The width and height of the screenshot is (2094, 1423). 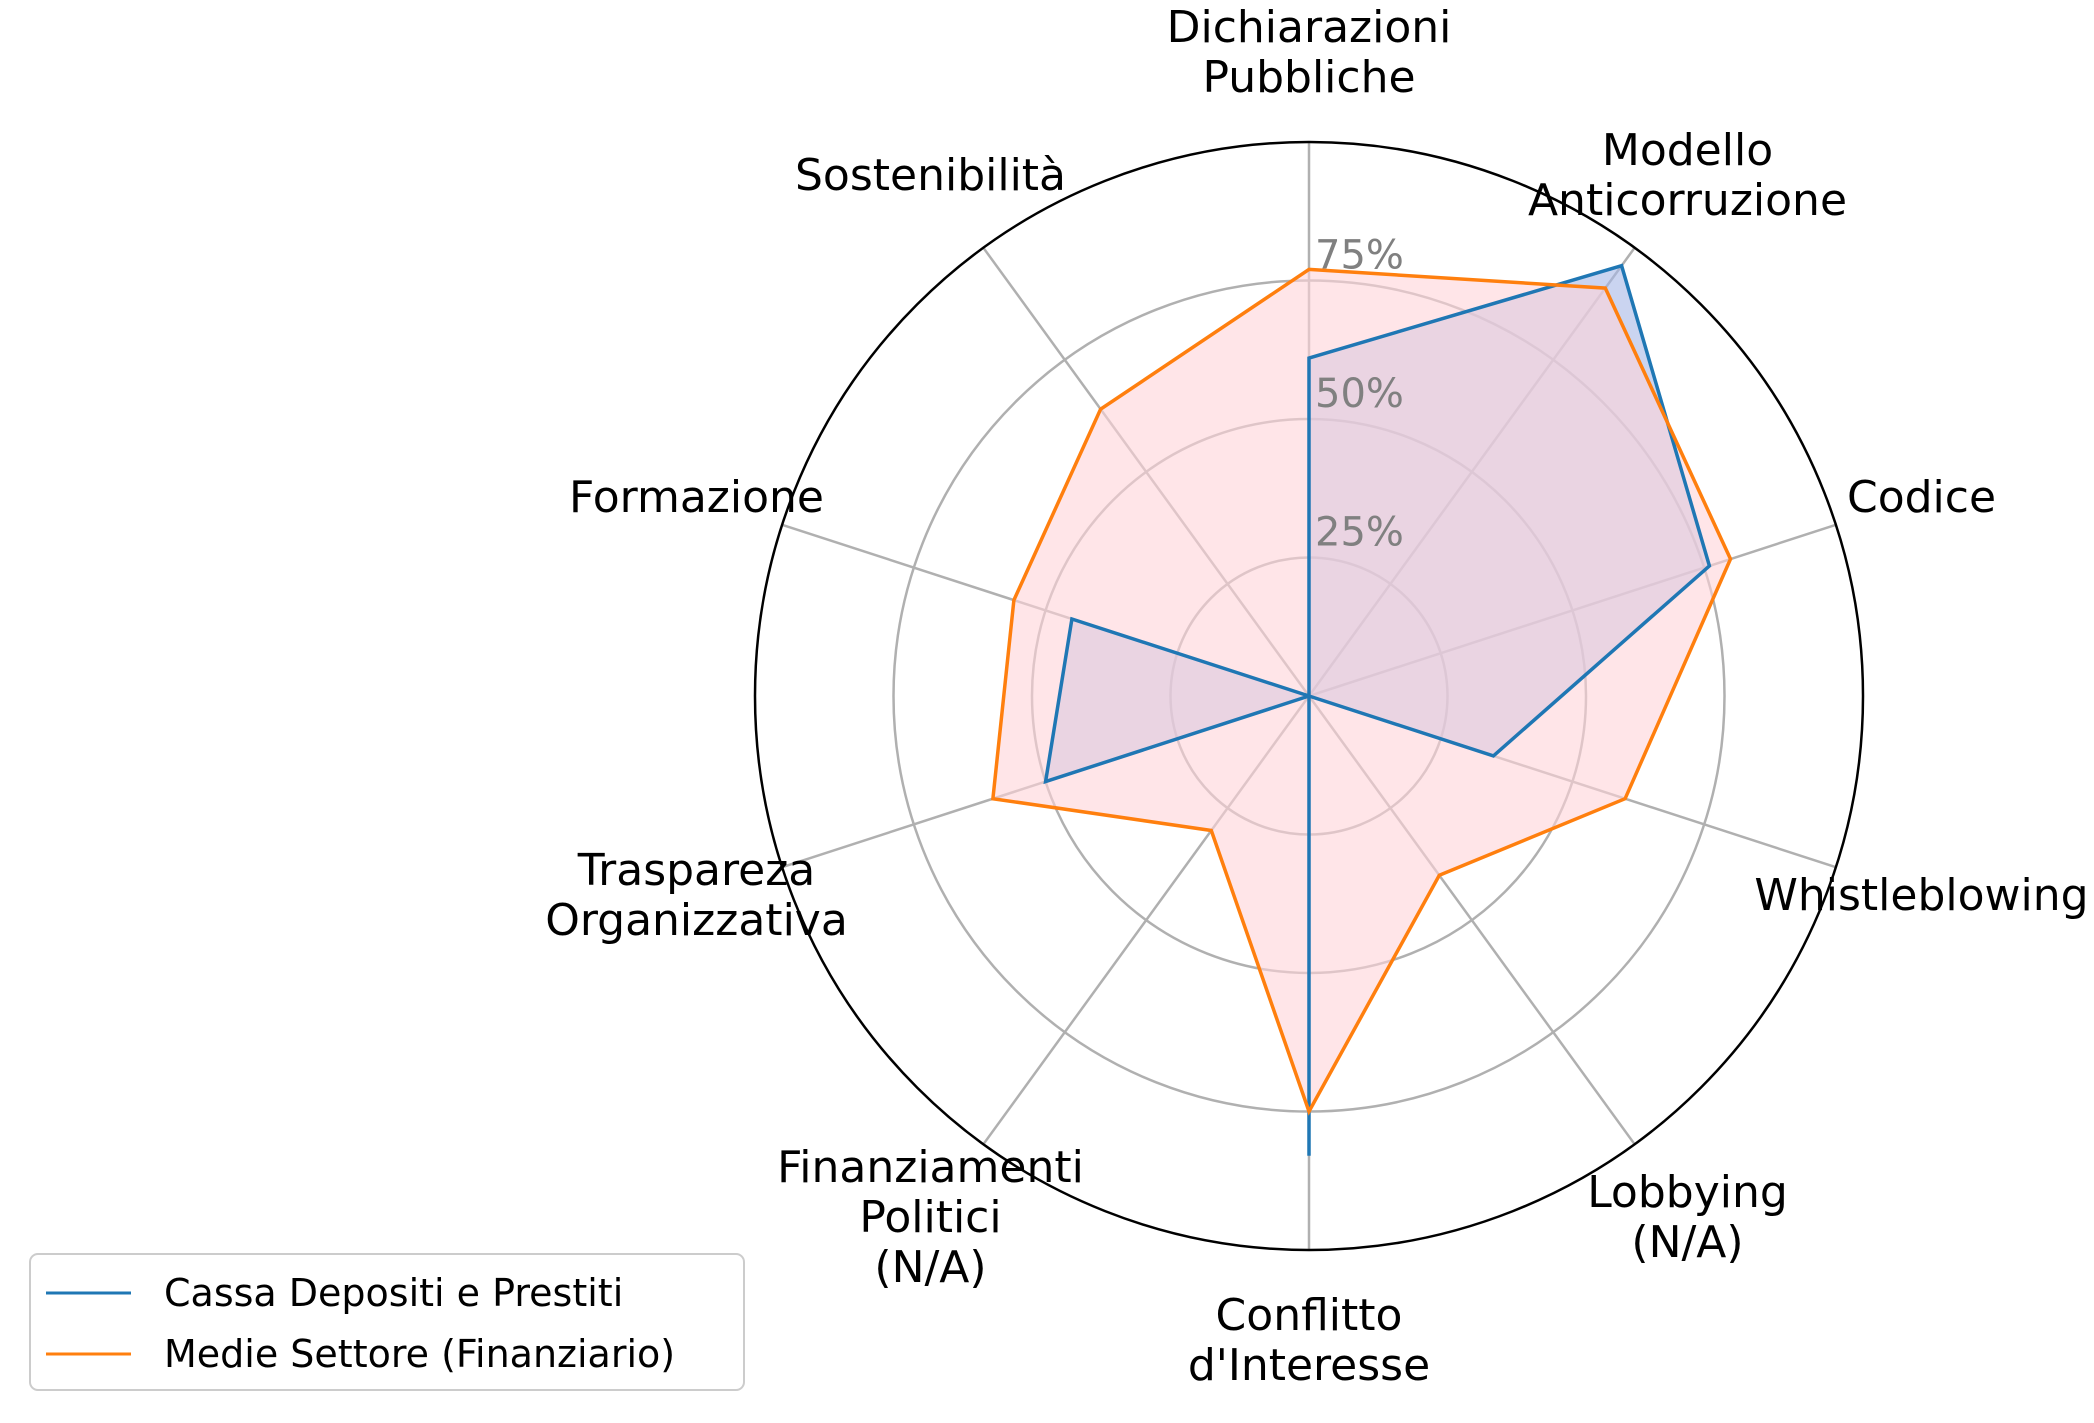 I want to click on category-label-line: Organizzativa, so click(x=696, y=920).